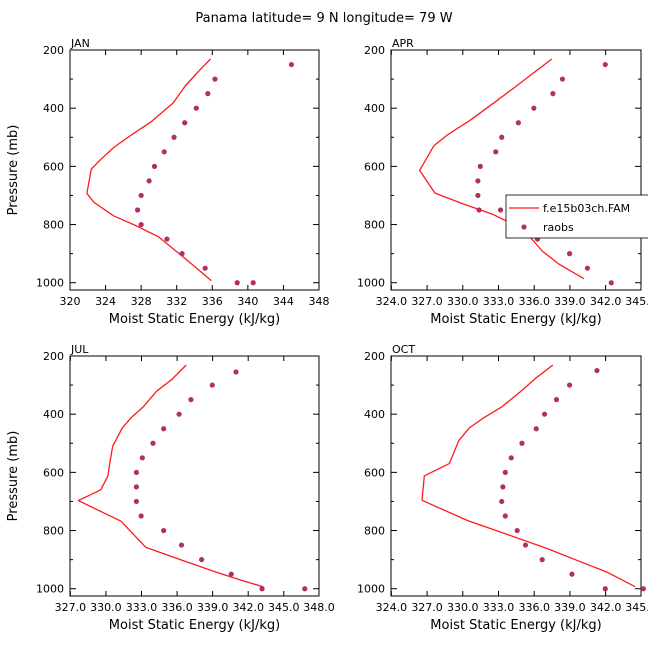  Describe the element at coordinates (50, 589) in the screenshot. I see `y-tick-label-jul: 1000` at that location.